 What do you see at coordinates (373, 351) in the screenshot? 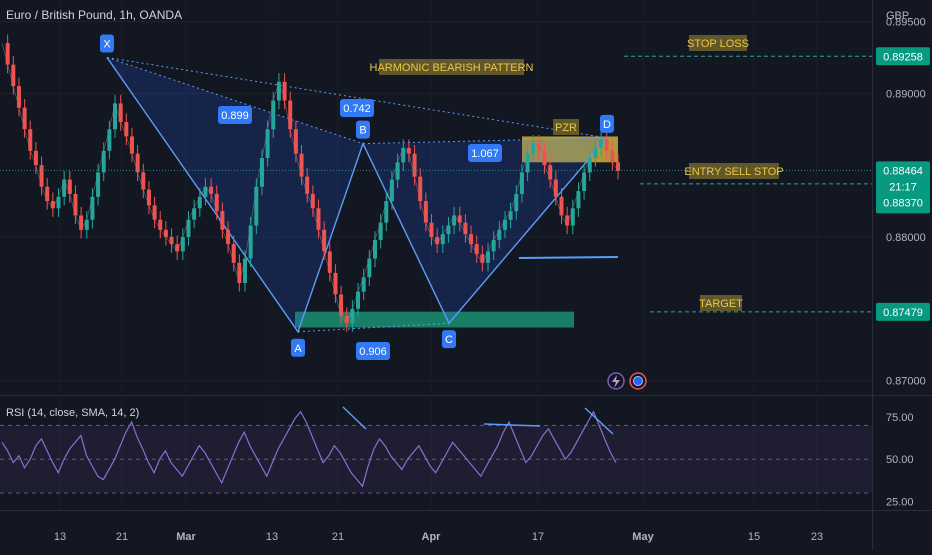
I see `ratio-tag` at bounding box center [373, 351].